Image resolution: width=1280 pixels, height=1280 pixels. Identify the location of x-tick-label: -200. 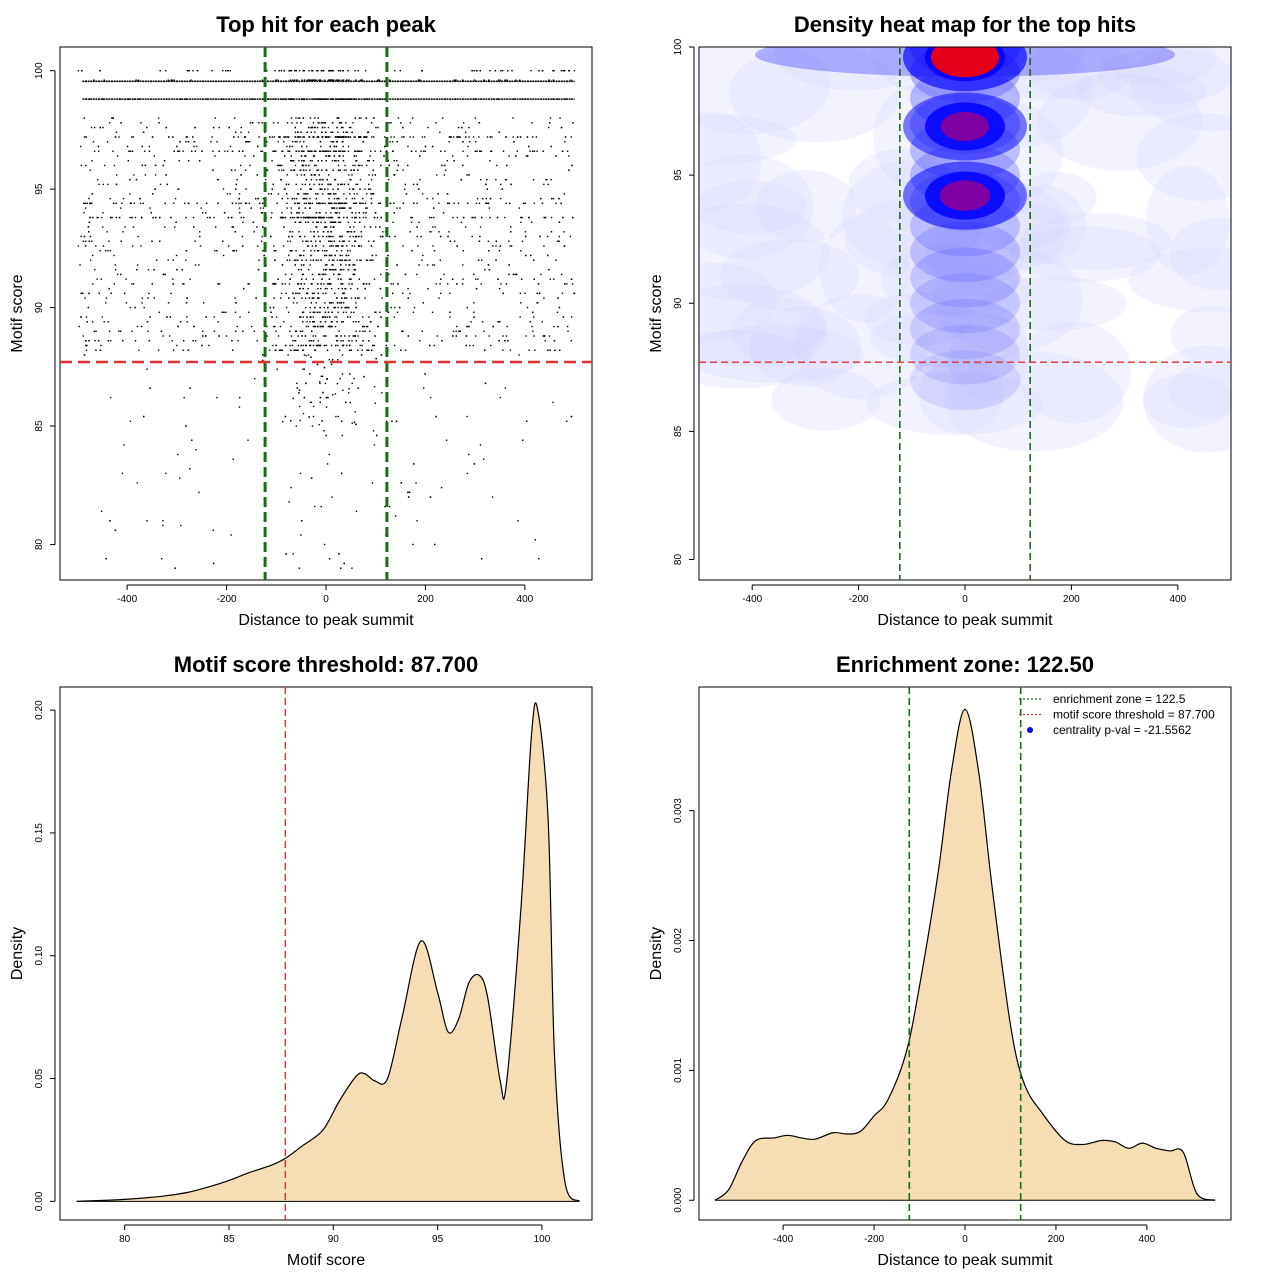
(874, 1239).